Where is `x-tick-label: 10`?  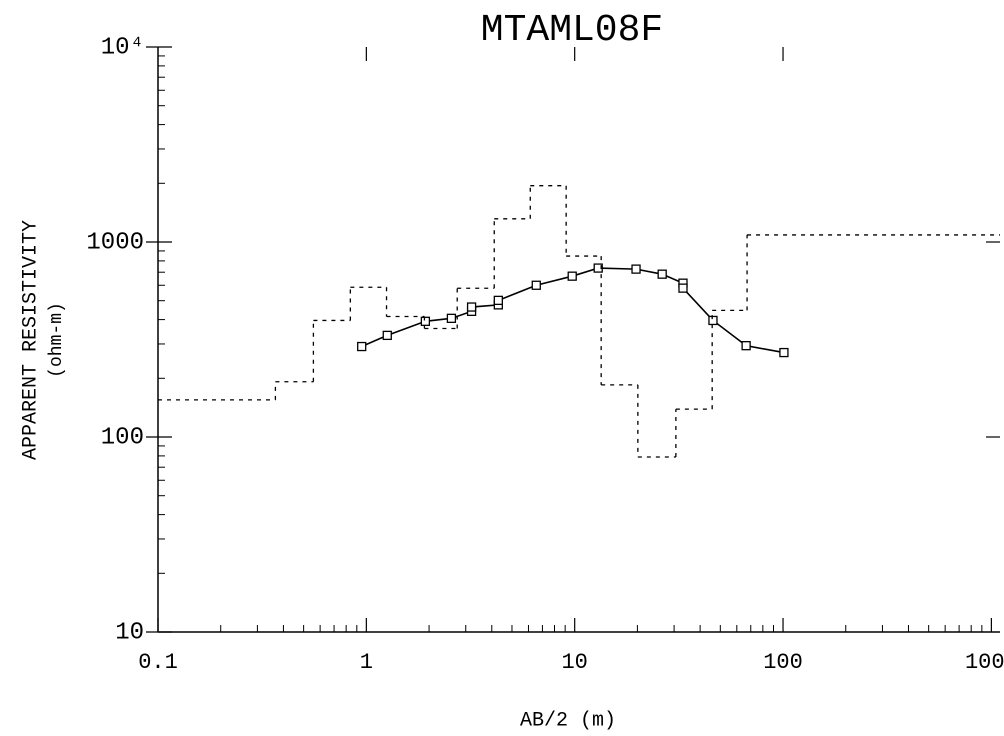
x-tick-label: 10 is located at coordinates (574, 662).